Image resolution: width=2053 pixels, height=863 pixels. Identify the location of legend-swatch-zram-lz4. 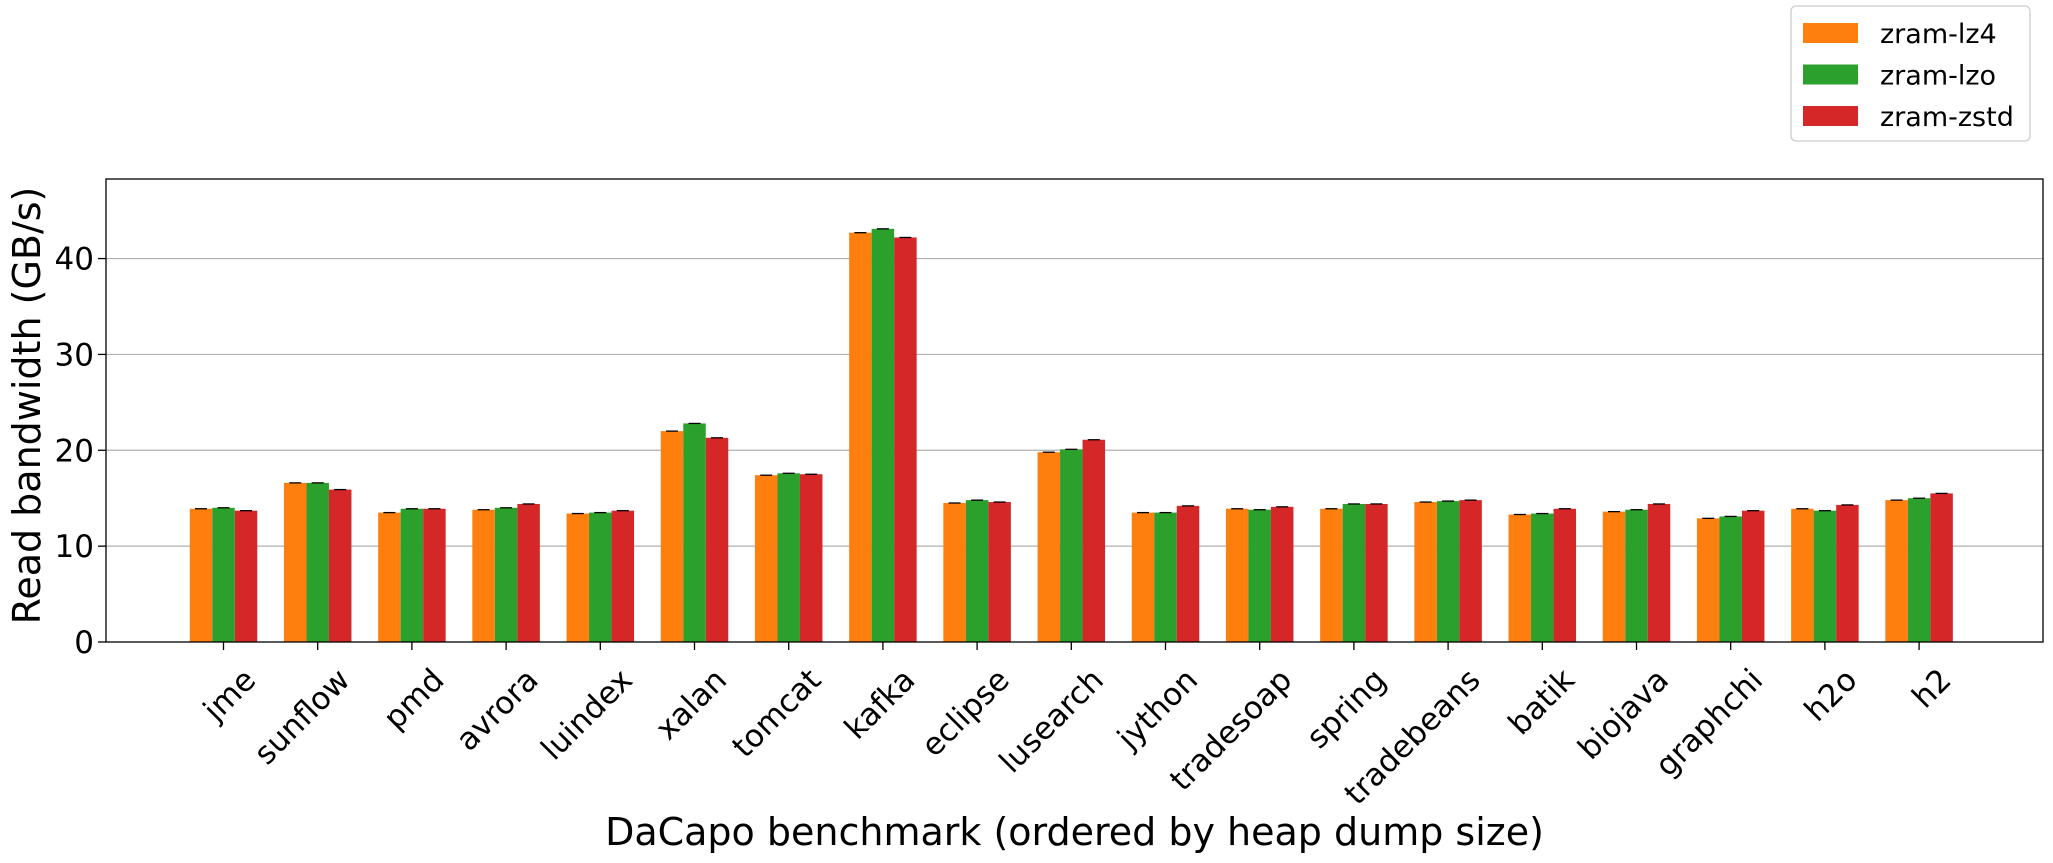
(1830, 33).